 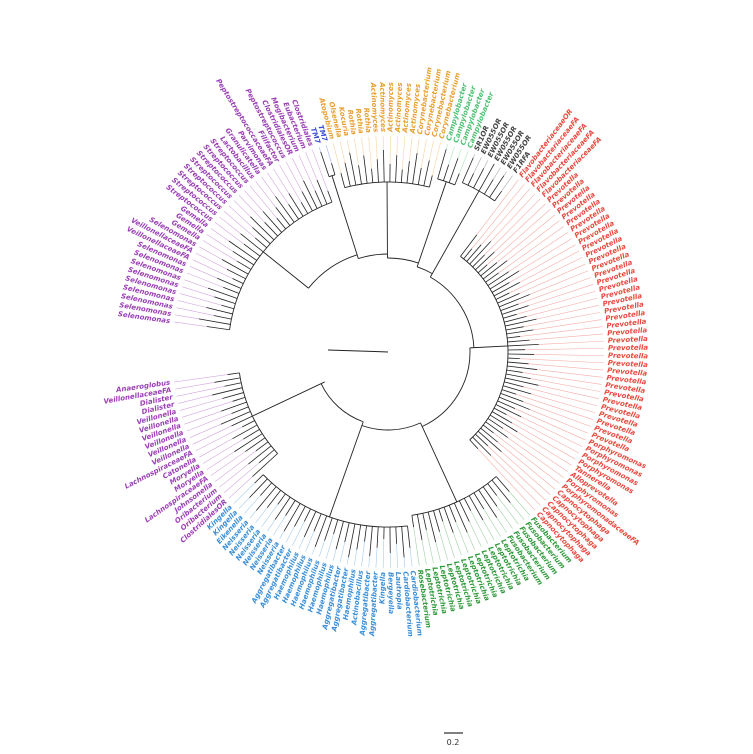 I want to click on leaf-label: Actinomyces, so click(x=382, y=106).